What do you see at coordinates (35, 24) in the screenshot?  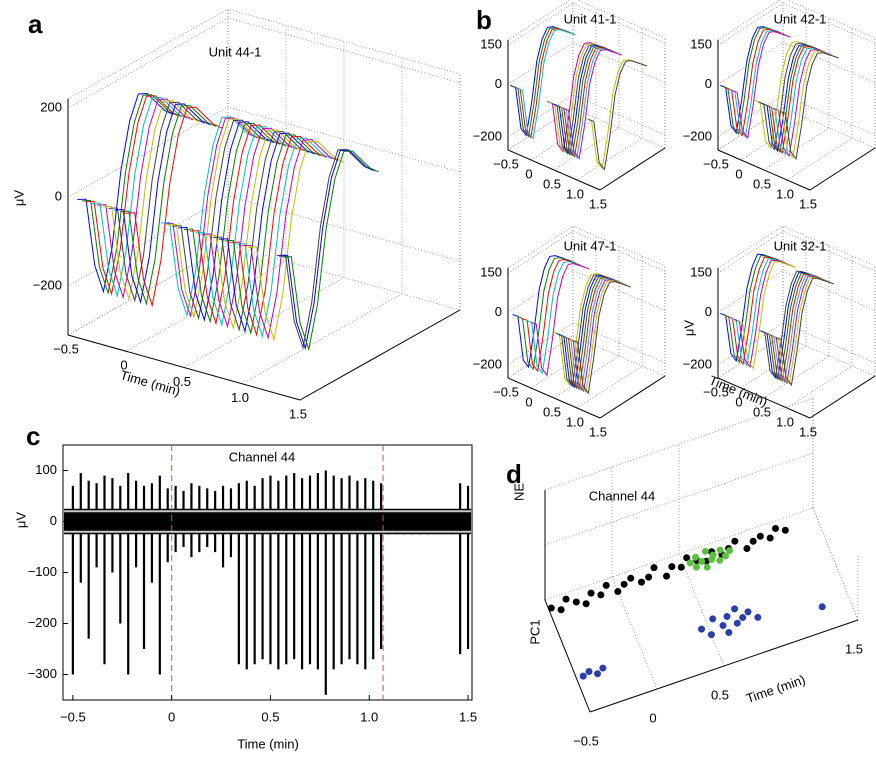 I see `panel-label: a` at bounding box center [35, 24].